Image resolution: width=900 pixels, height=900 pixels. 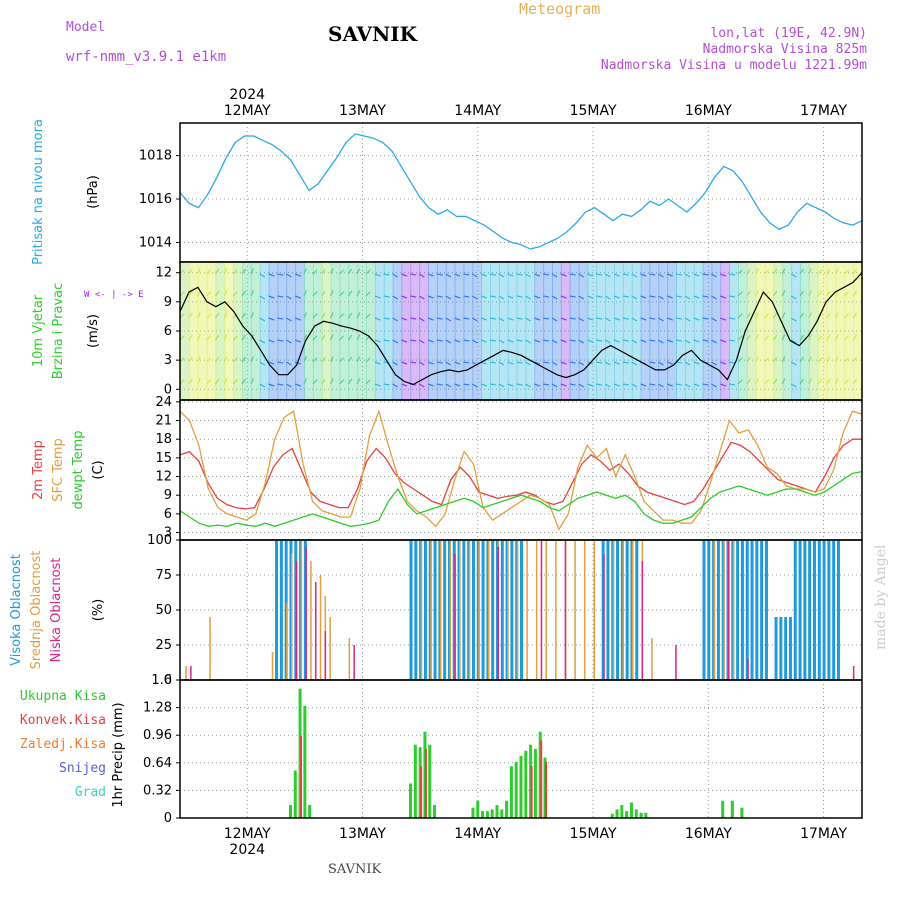 I want to click on year-label-top: 2024, so click(x=247, y=95).